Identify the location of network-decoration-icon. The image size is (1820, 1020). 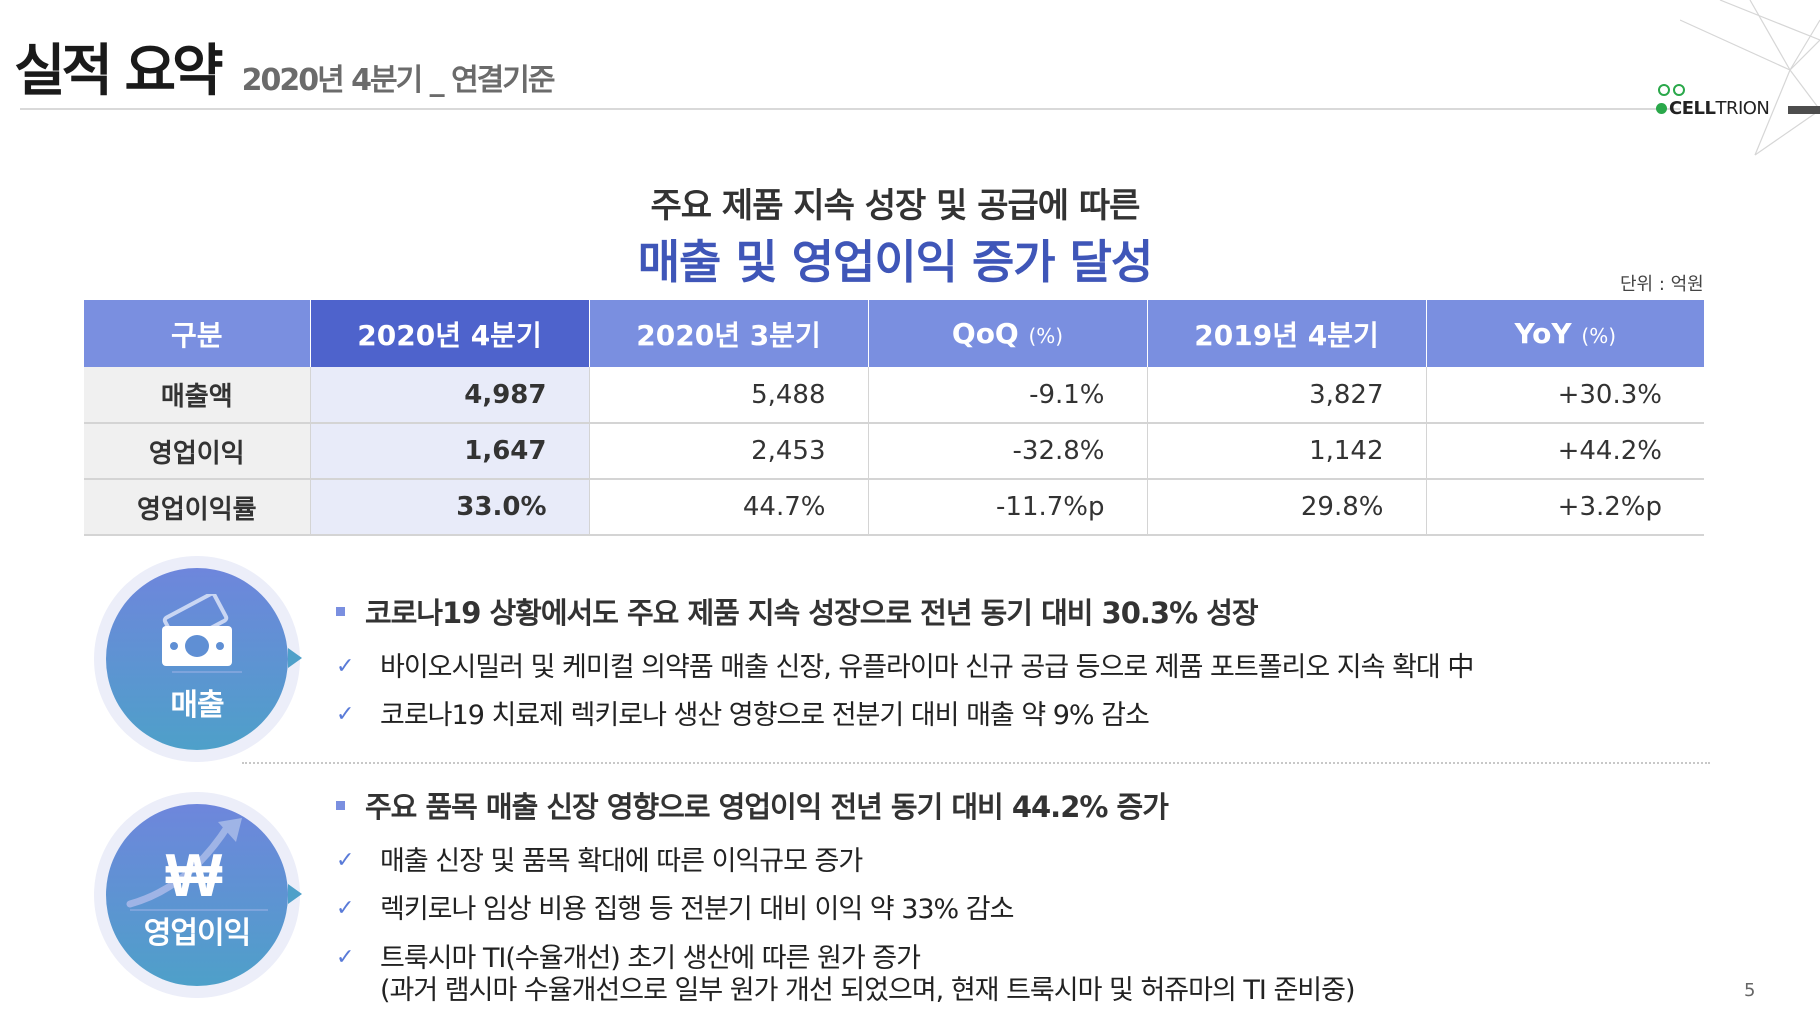
(1750, 78).